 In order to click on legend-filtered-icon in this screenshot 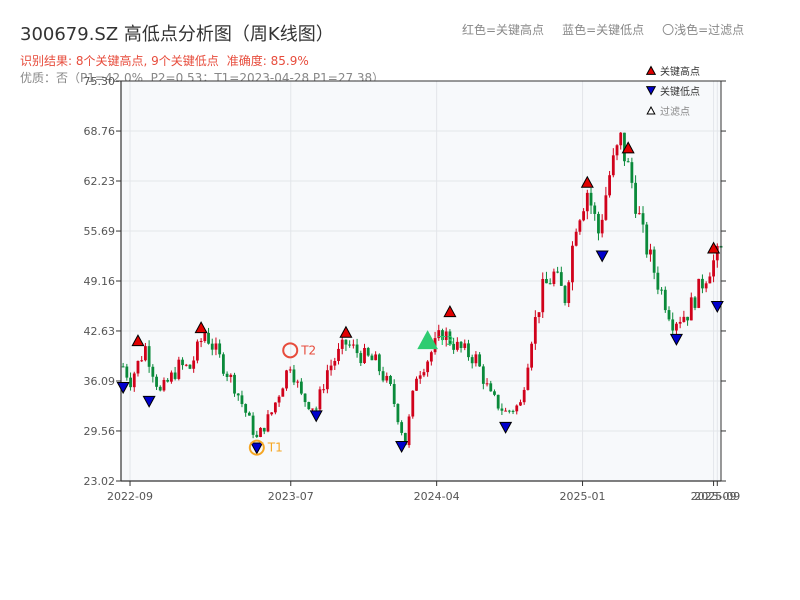, I will do `click(651, 110)`.